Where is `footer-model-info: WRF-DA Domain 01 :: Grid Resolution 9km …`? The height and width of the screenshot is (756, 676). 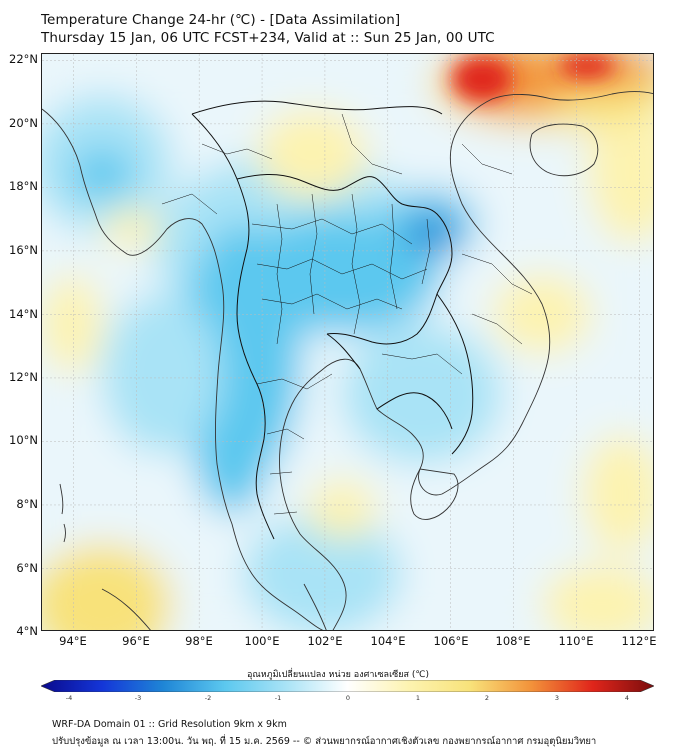
footer-model-info: WRF-DA Domain 01 :: Grid Resolution 9km … is located at coordinates (169, 724).